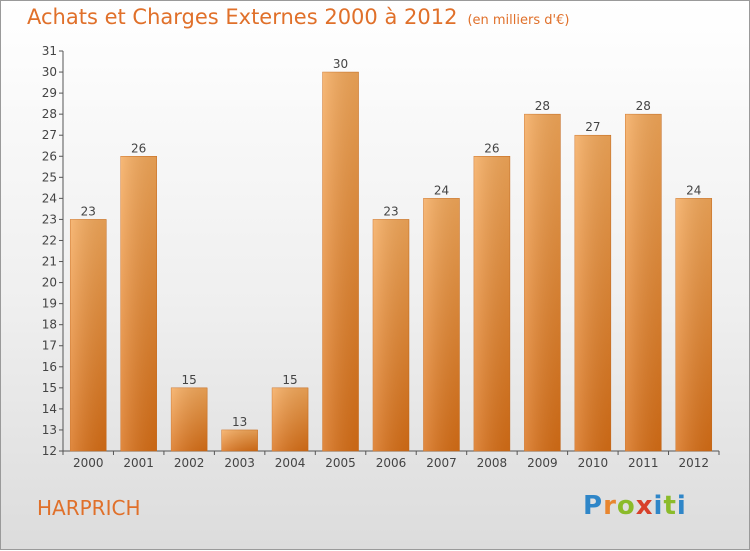 The image size is (750, 551). Describe the element at coordinates (49, 409) in the screenshot. I see `y-tick-label: 14` at that location.